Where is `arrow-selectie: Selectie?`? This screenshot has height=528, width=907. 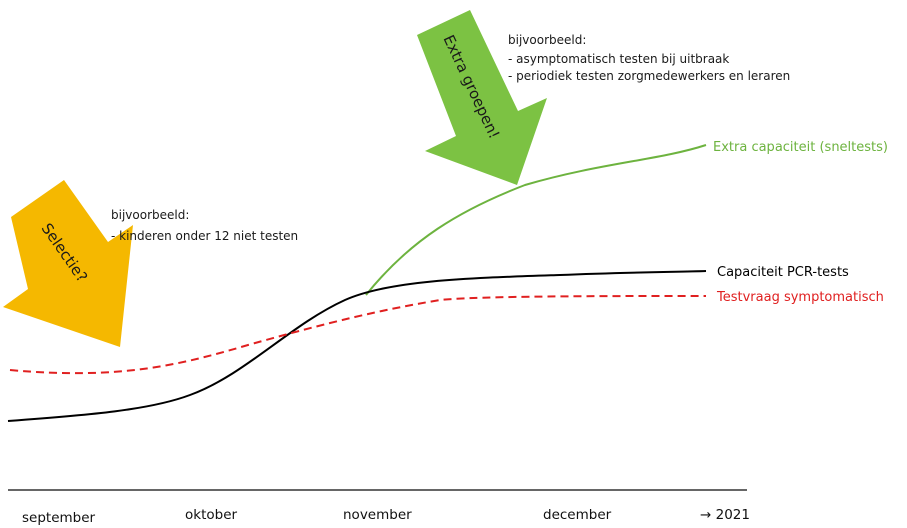
arrow-selectie: Selectie? is located at coordinates (68, 263).